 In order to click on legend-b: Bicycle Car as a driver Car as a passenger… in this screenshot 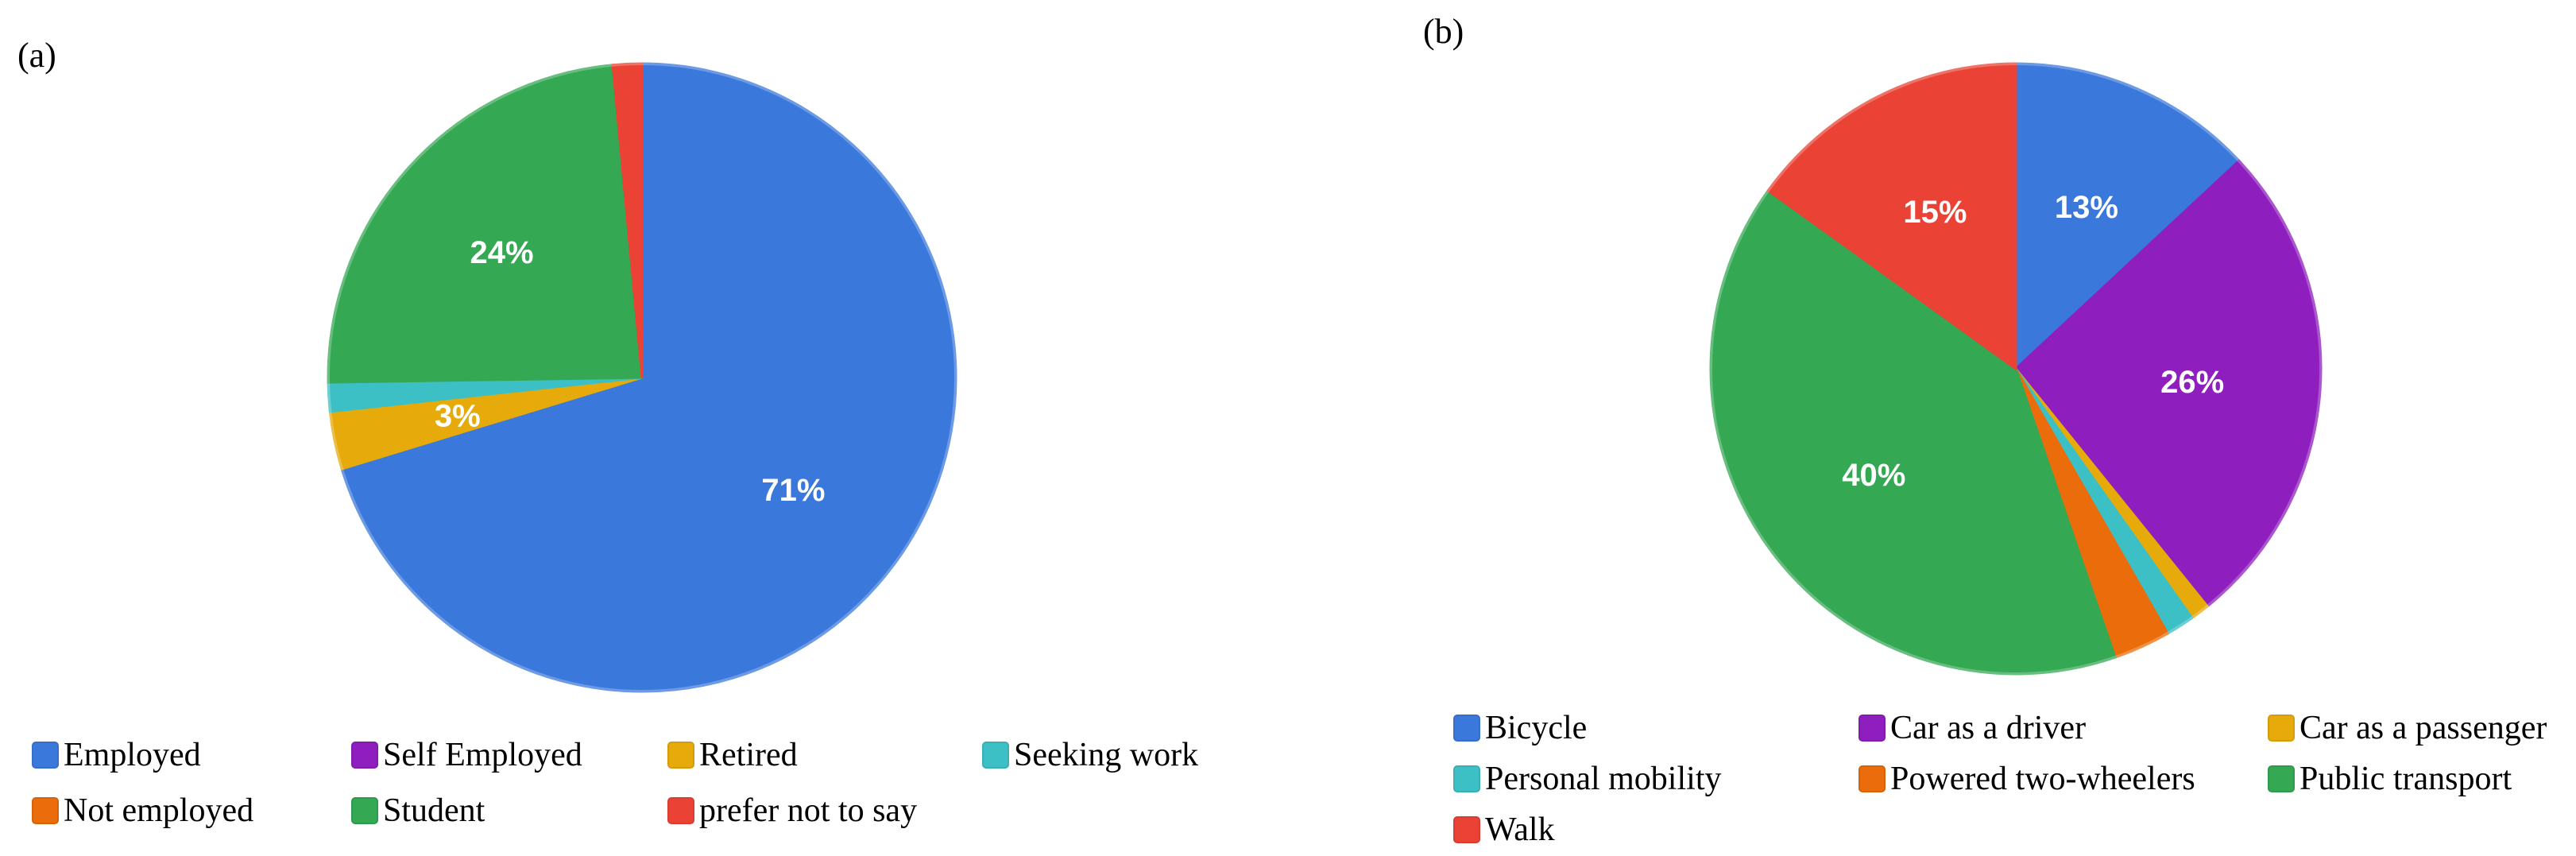, I will do `click(2015, 779)`.